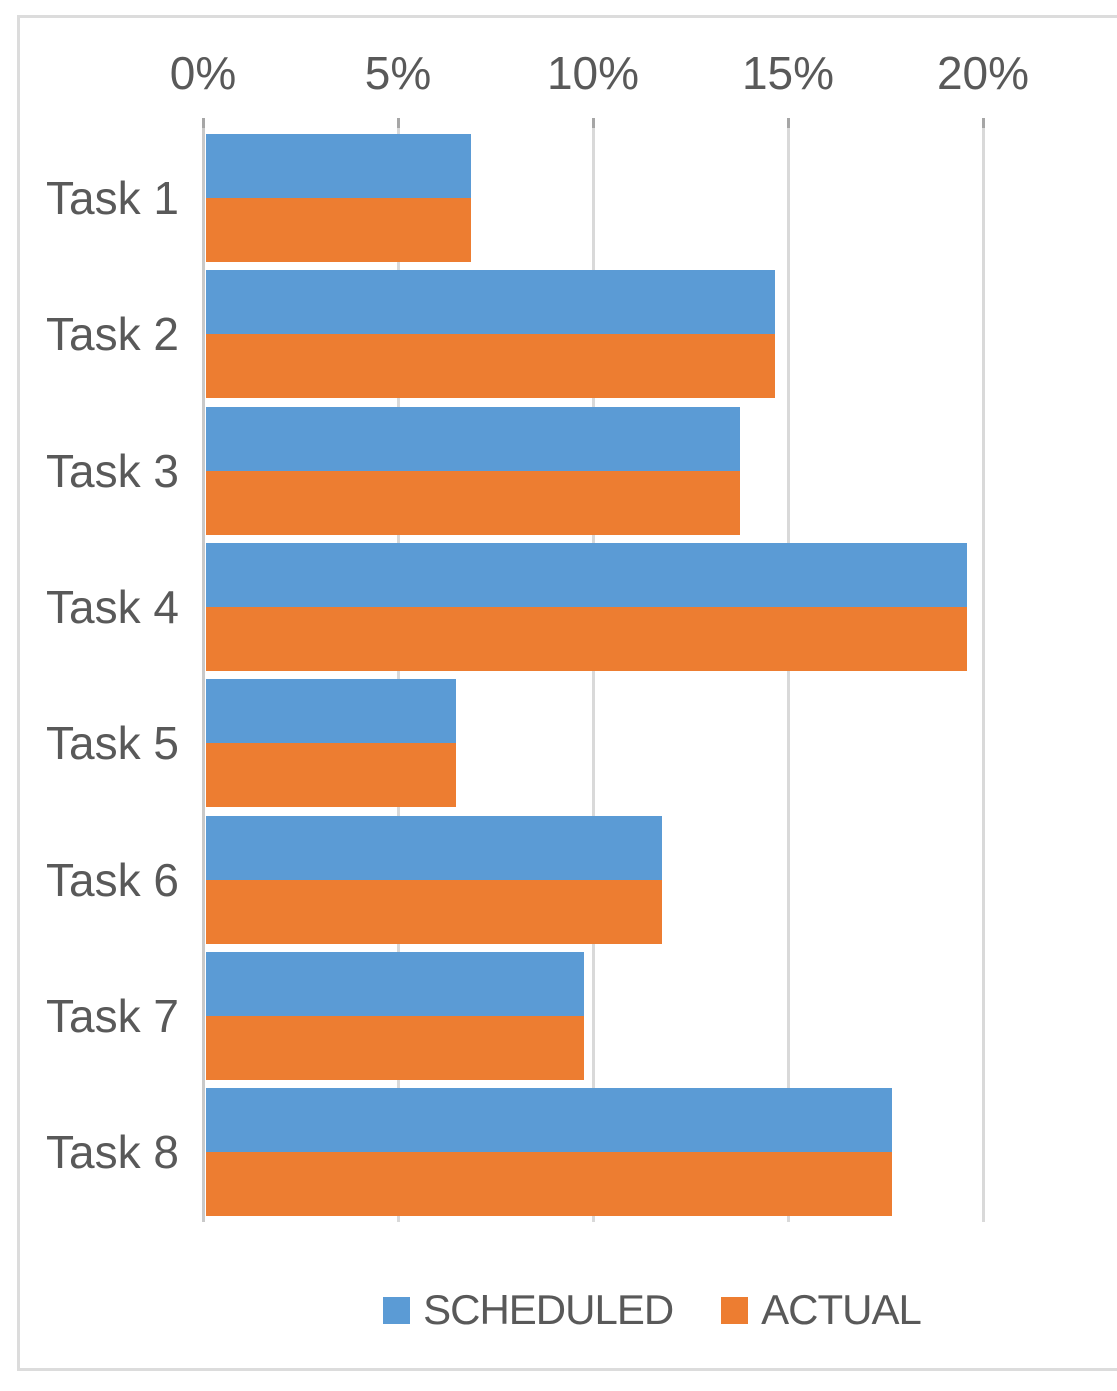 The width and height of the screenshot is (1117, 1391). I want to click on x-axis-label-0pct: 0%, so click(203, 73).